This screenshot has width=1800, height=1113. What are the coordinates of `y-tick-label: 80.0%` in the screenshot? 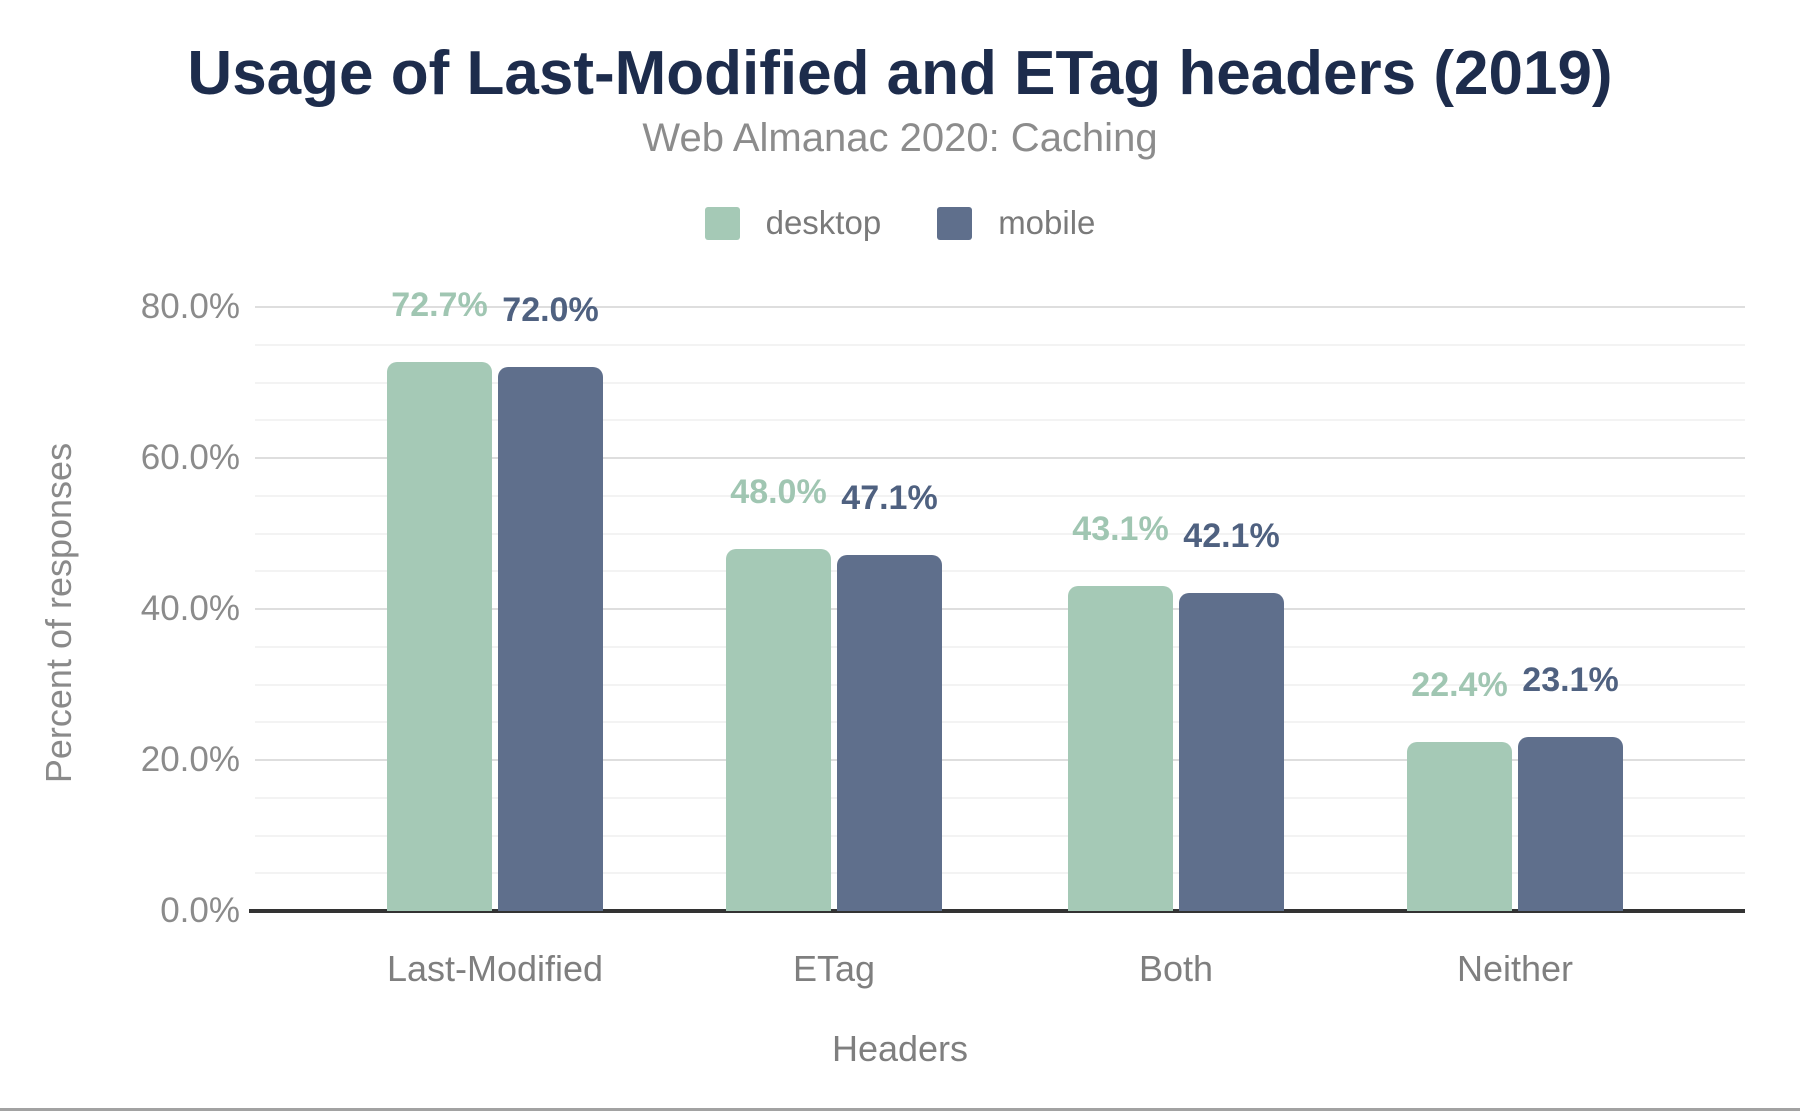 It's located at (190, 306).